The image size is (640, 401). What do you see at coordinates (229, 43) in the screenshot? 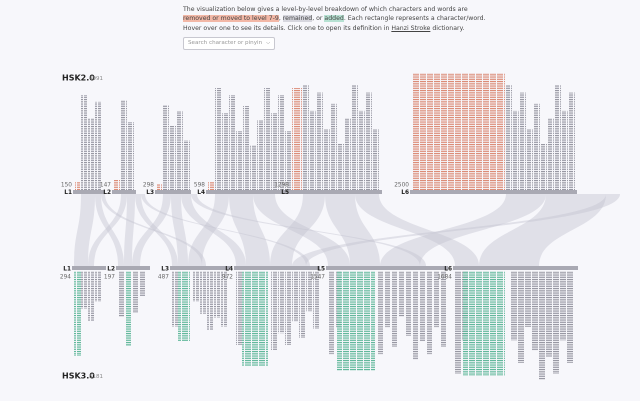
I see `search-box: Search character or pinyin ⌵` at bounding box center [229, 43].